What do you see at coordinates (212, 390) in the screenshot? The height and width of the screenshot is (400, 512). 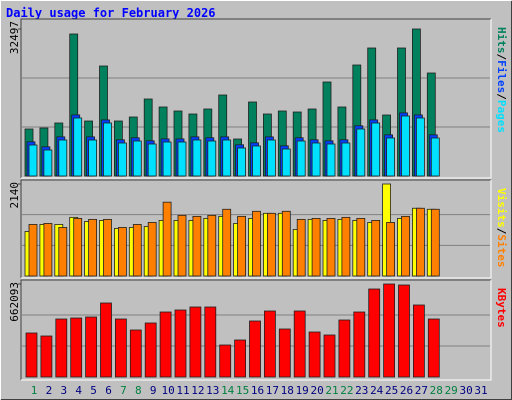 I see `x-tick-label: 13` at bounding box center [212, 390].